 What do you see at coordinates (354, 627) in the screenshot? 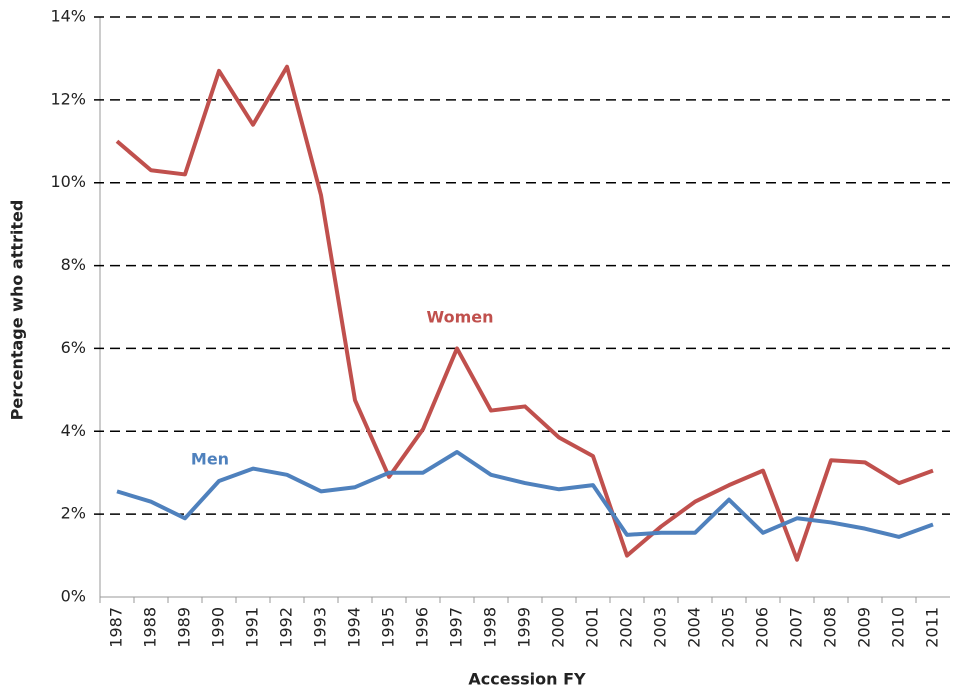
I see `x-tick-label: 1994` at bounding box center [354, 627].